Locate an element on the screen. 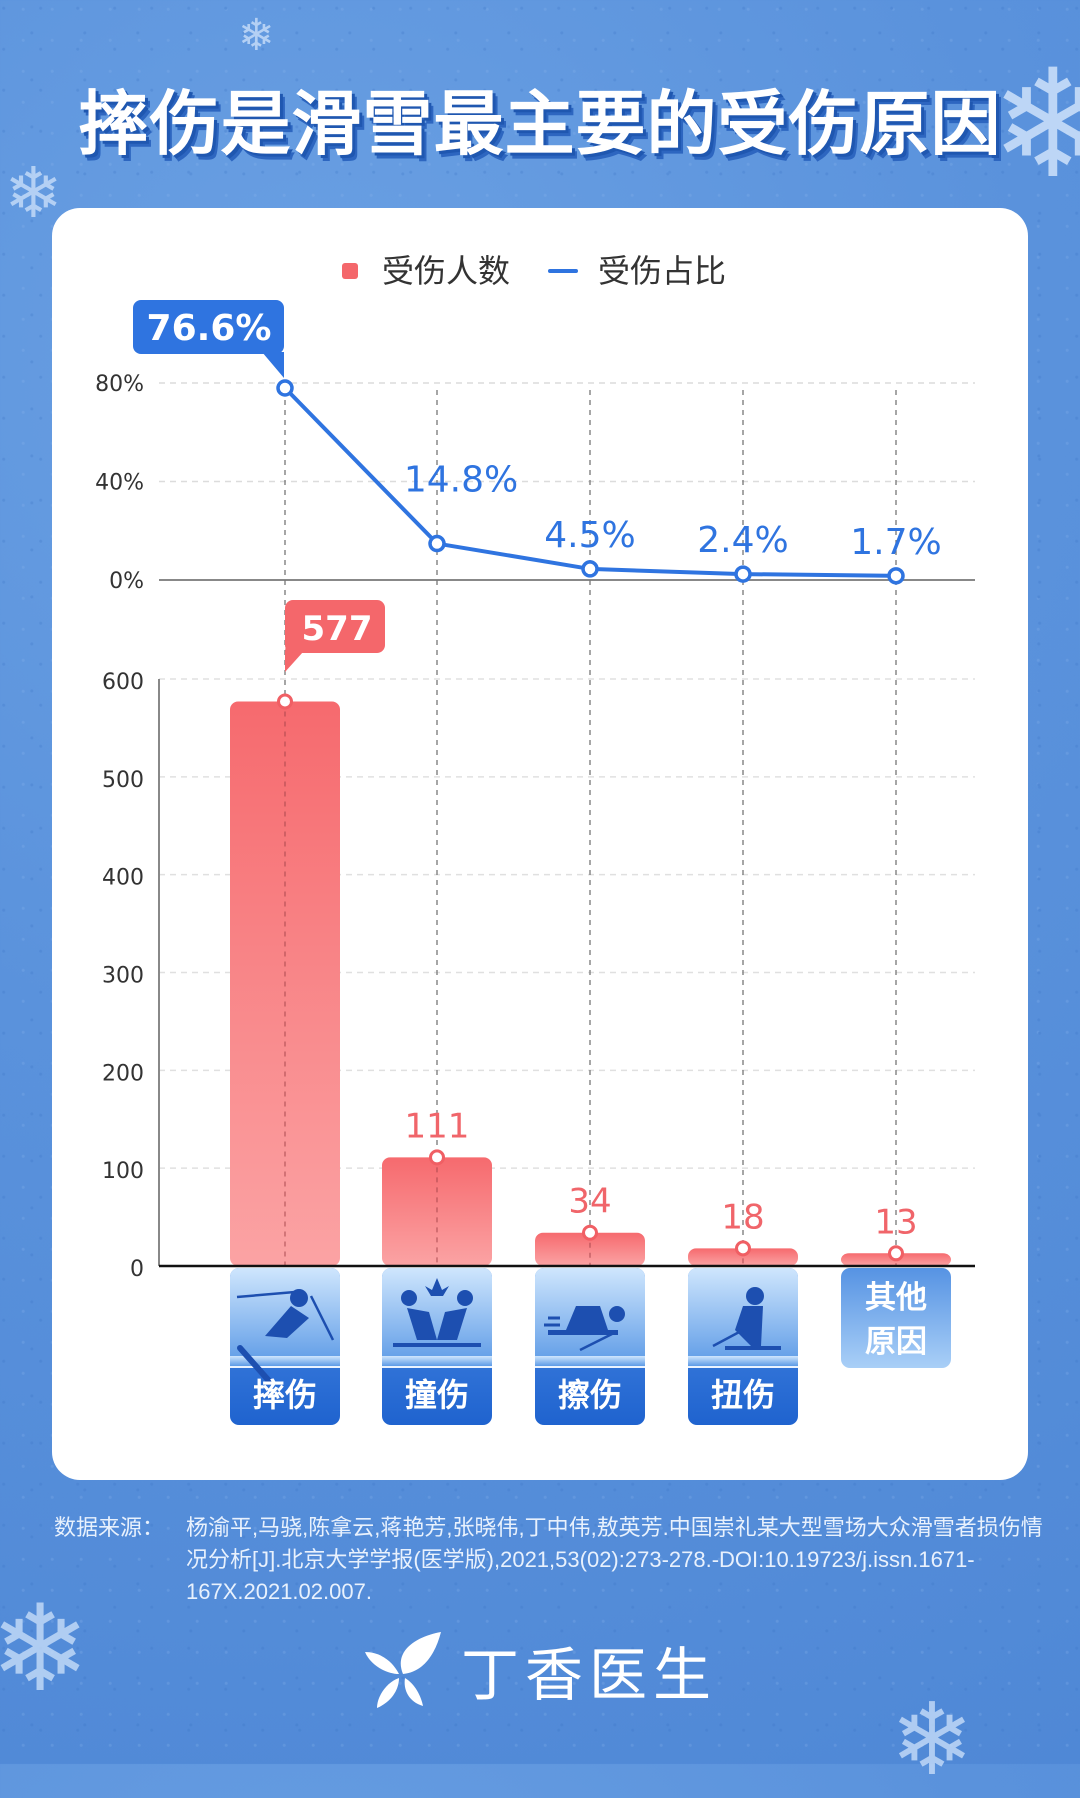  chart-legend: 受伤人数 受伤占比 is located at coordinates (534, 271).